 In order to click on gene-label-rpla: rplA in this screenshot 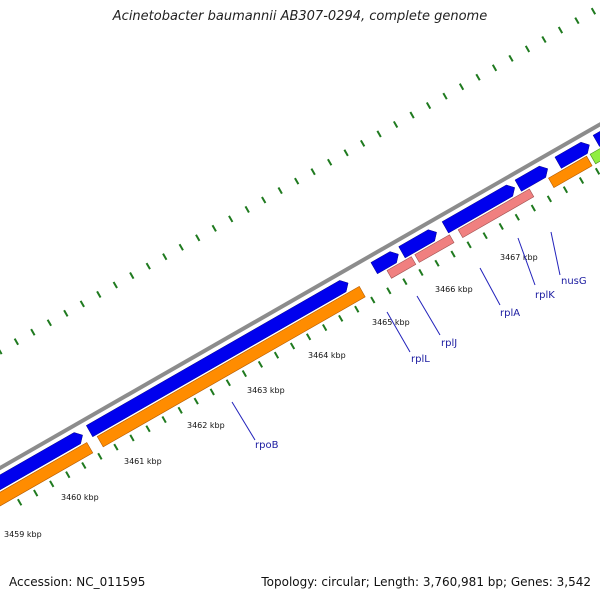, I will do `click(510, 313)`.